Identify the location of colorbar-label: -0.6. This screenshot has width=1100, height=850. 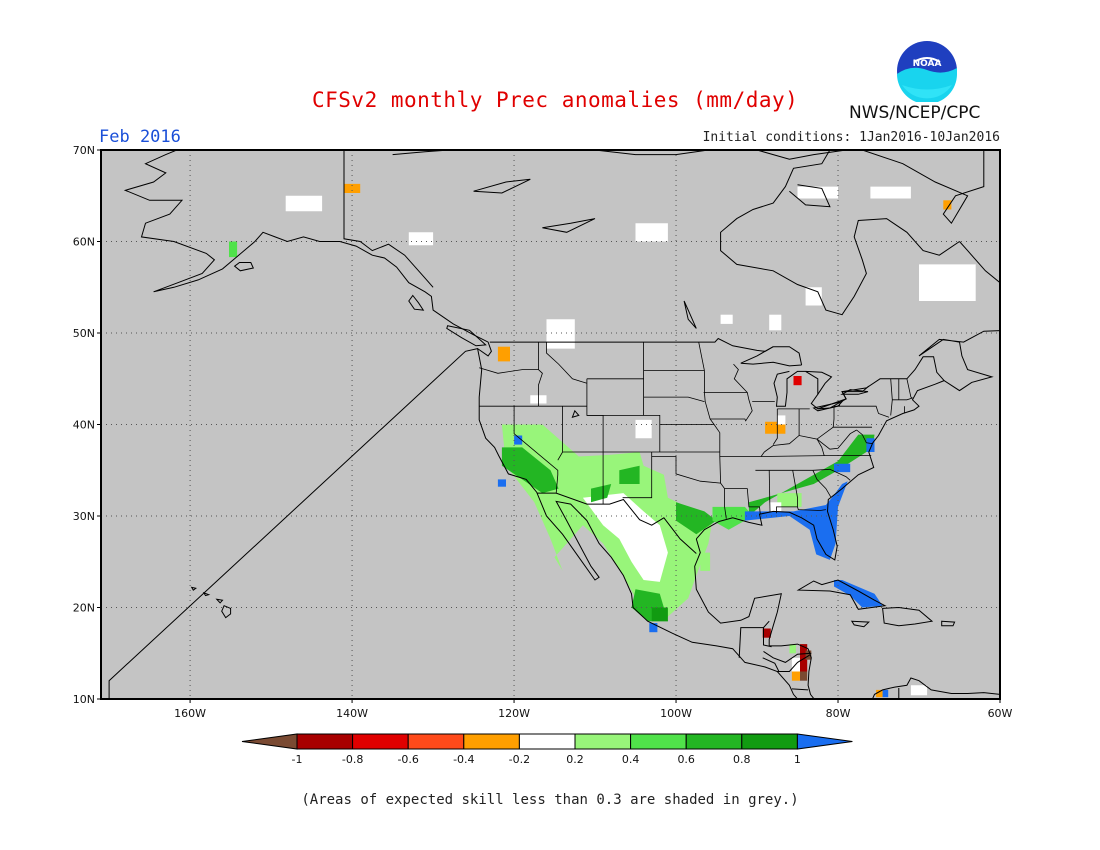
(407, 759).